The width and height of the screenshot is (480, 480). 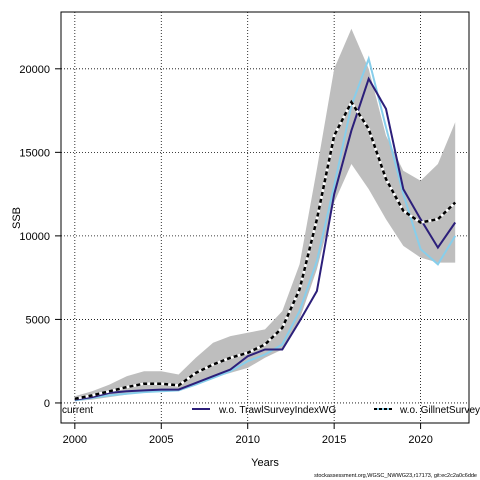 I want to click on y-tick-label-0: 0, so click(x=47, y=404).